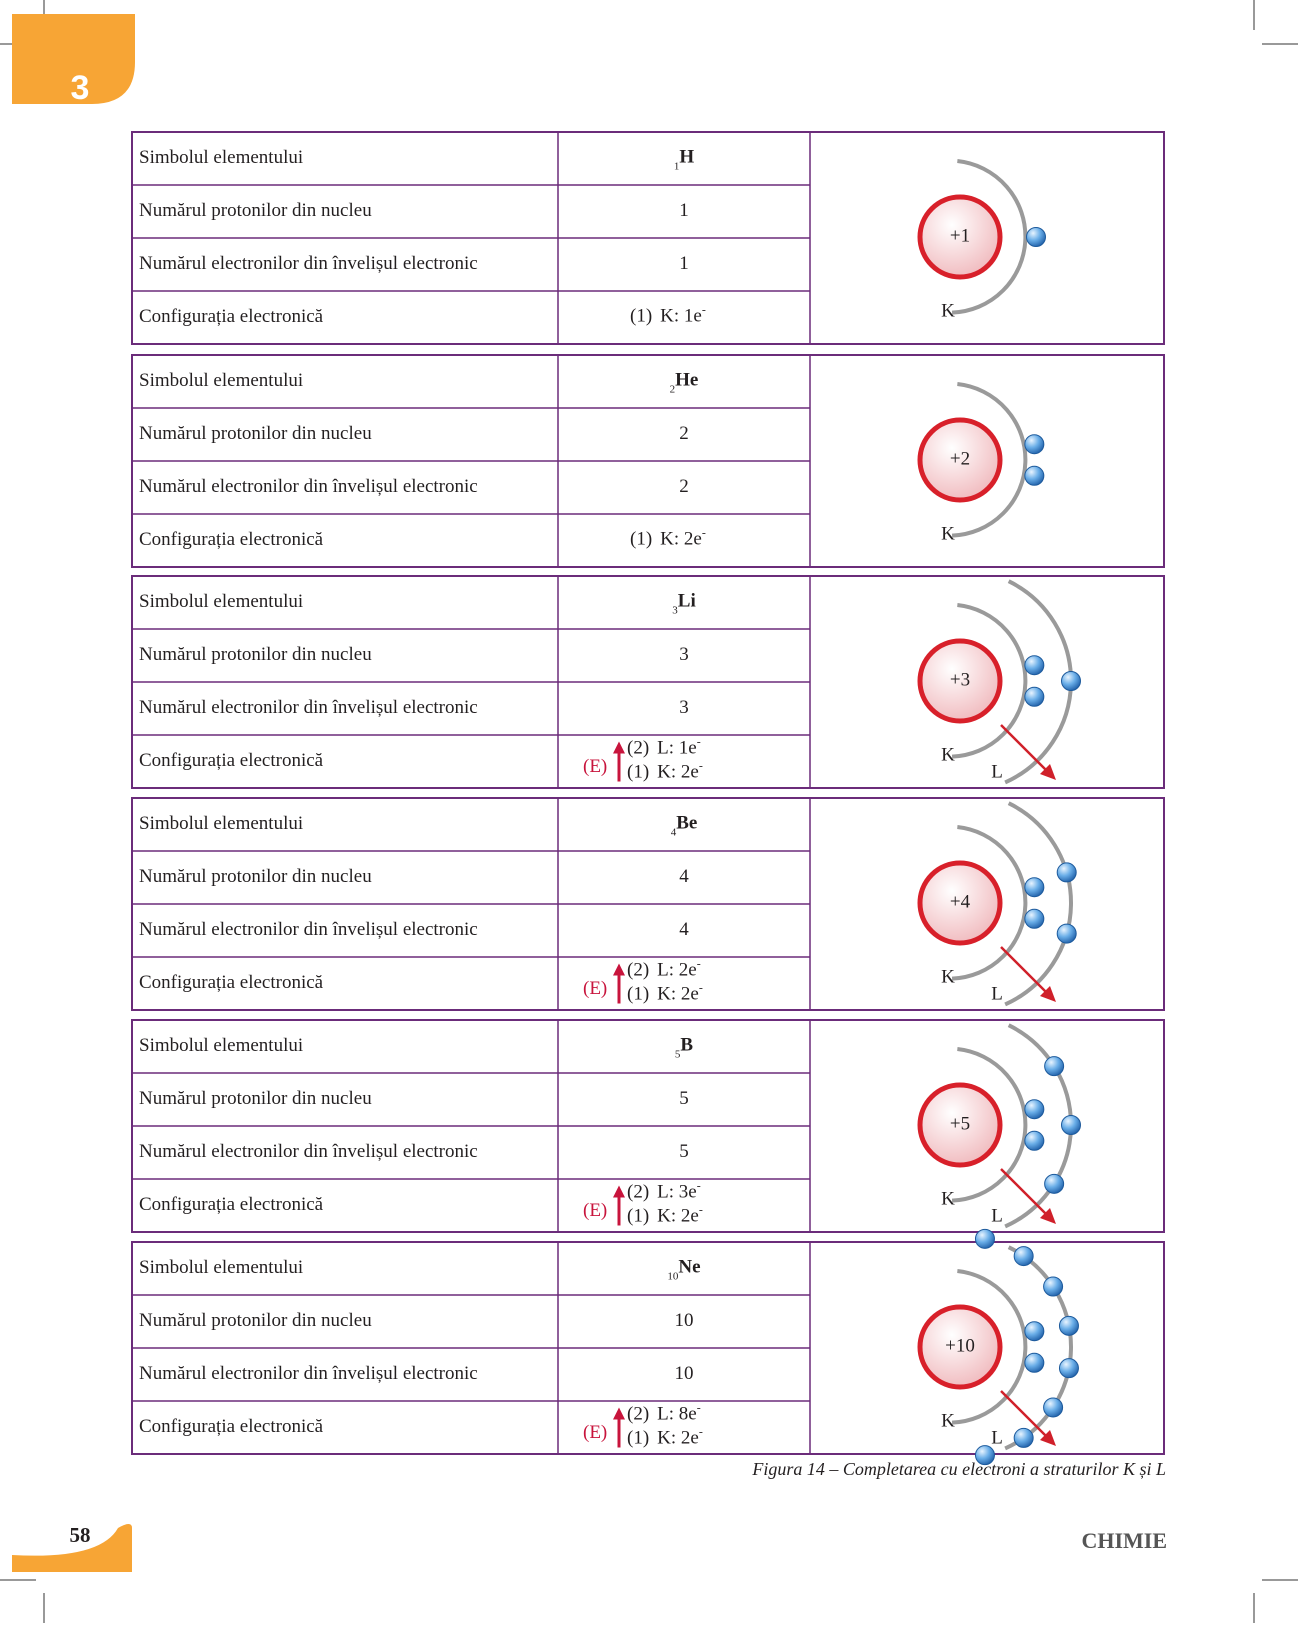  Describe the element at coordinates (684, 876) in the screenshot. I see `row-value: 4` at that location.